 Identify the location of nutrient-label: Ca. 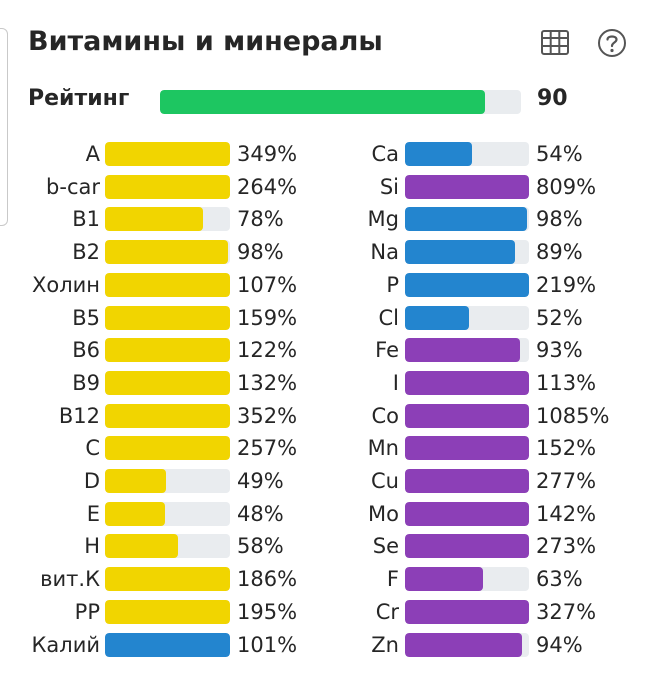
(385, 154).